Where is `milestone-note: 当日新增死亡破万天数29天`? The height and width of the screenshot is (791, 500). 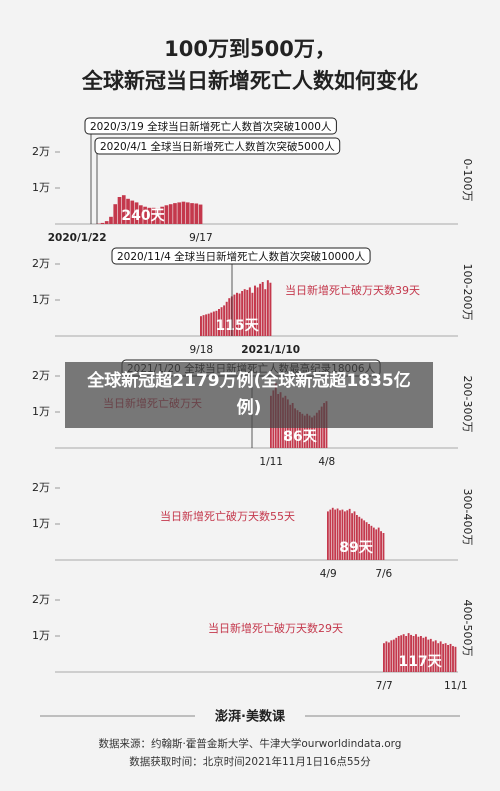
milestone-note: 当日新增死亡破万天数29天 is located at coordinates (275, 628).